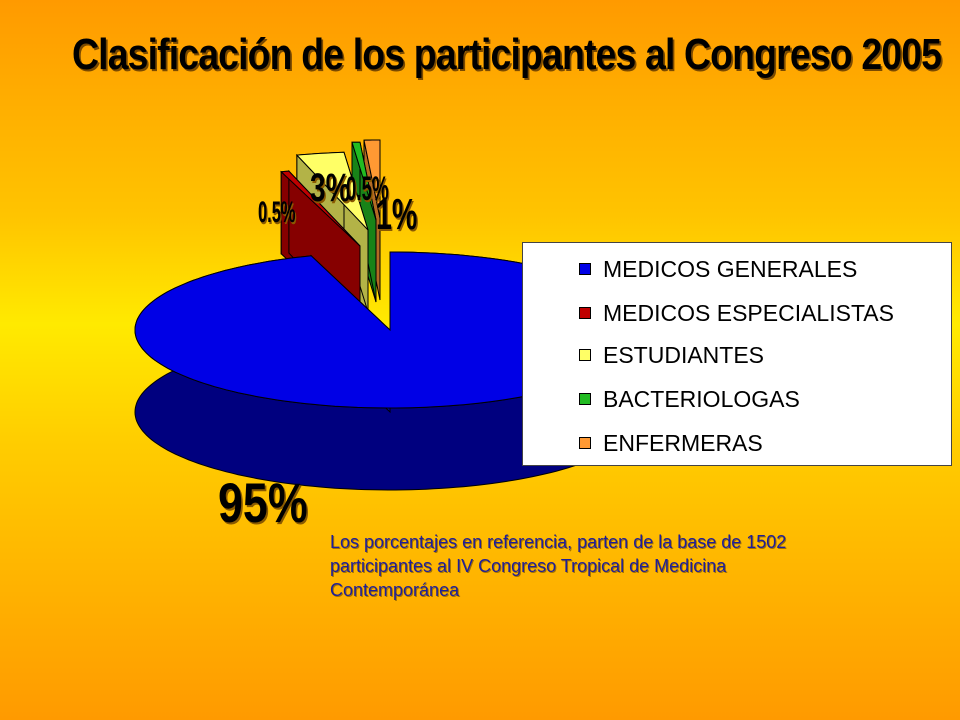  I want to click on legend-label: ESTUDIANTES, so click(684, 354).